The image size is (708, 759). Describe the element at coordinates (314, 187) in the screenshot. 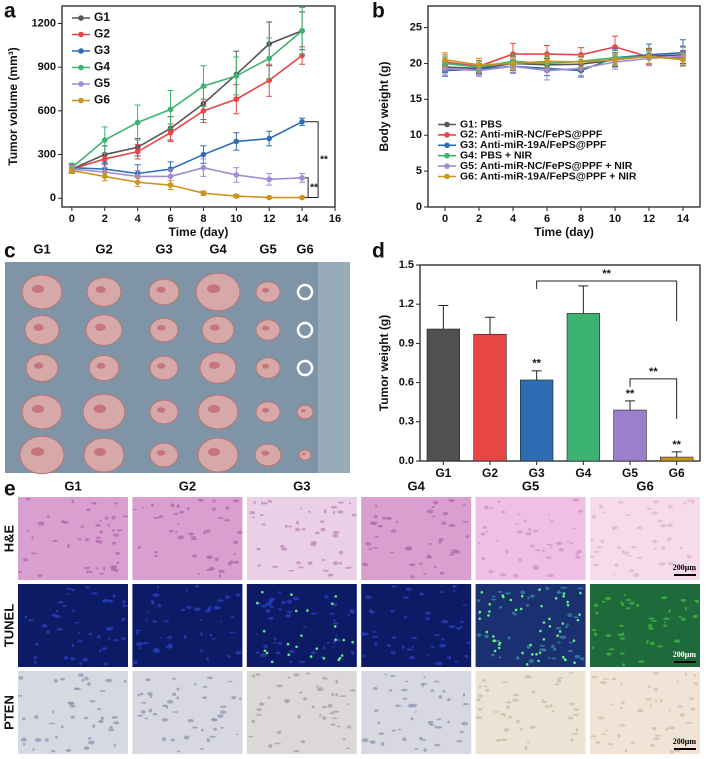

I see `annotation: **` at that location.